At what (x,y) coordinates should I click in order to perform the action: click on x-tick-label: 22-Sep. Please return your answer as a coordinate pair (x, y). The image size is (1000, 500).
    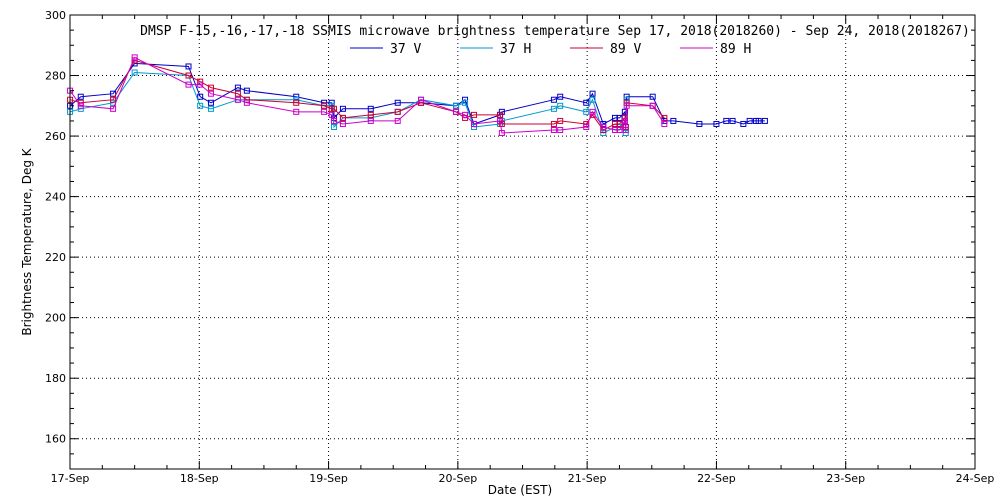
    Looking at the image, I should click on (716, 478).